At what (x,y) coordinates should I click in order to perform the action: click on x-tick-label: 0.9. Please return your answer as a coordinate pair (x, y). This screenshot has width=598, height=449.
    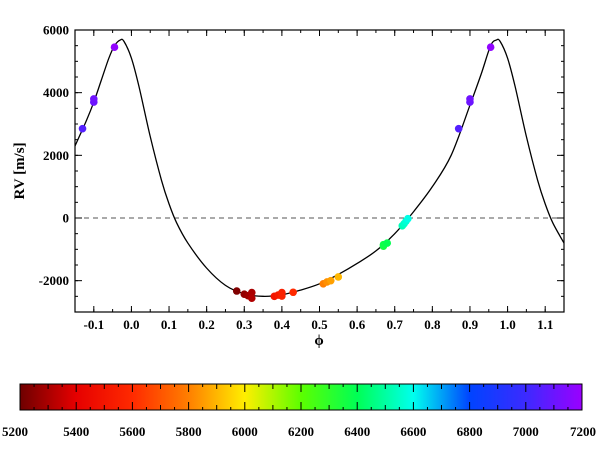
    Looking at the image, I should click on (470, 324).